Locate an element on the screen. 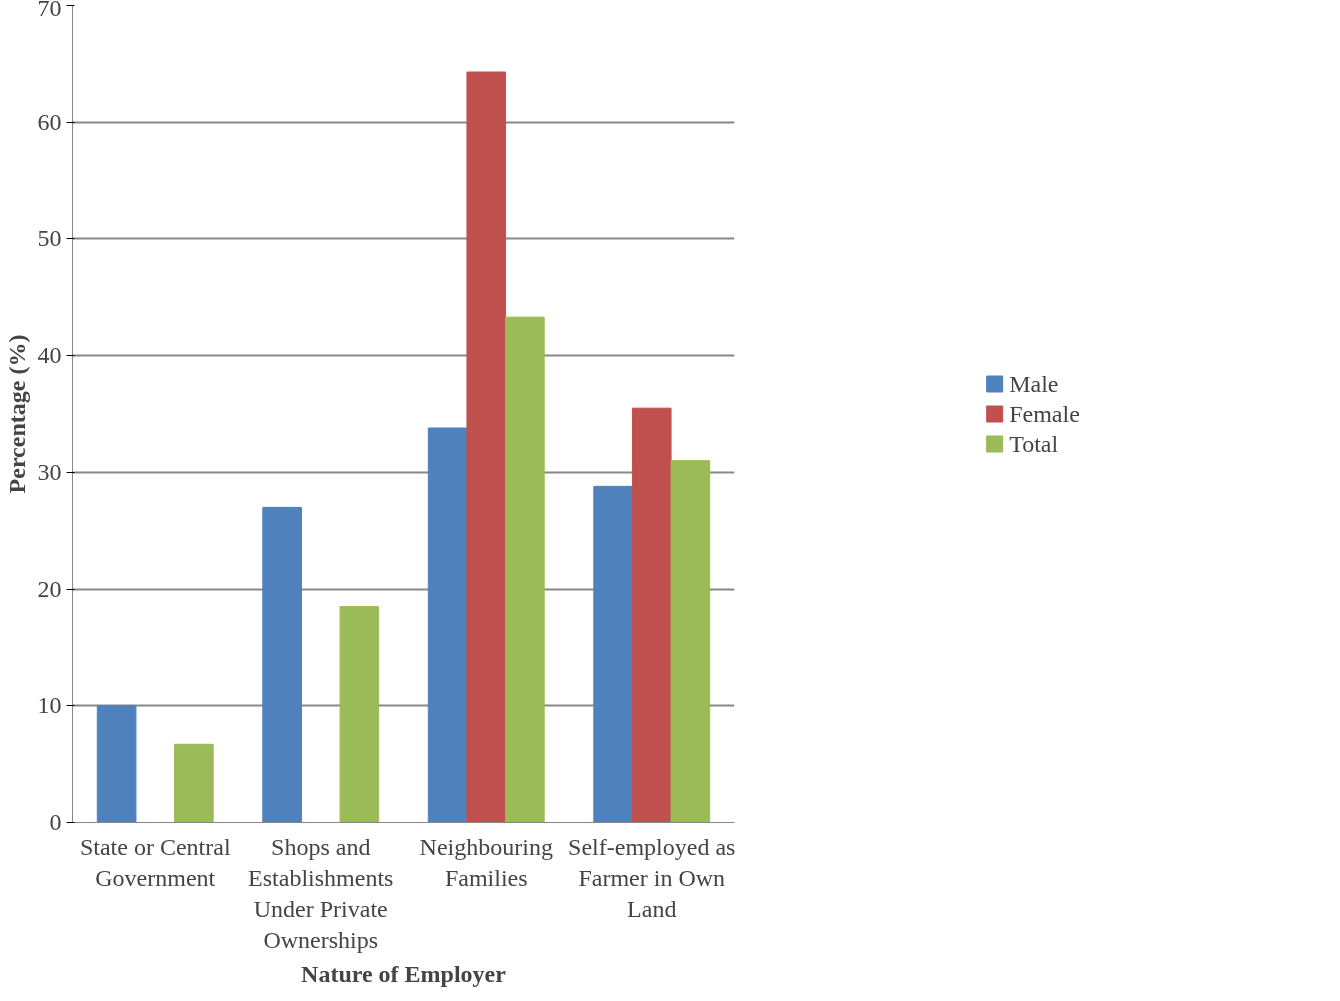 This screenshot has height=1001, width=1340. x-tick-label: State or Central Government is located at coordinates (155, 862).